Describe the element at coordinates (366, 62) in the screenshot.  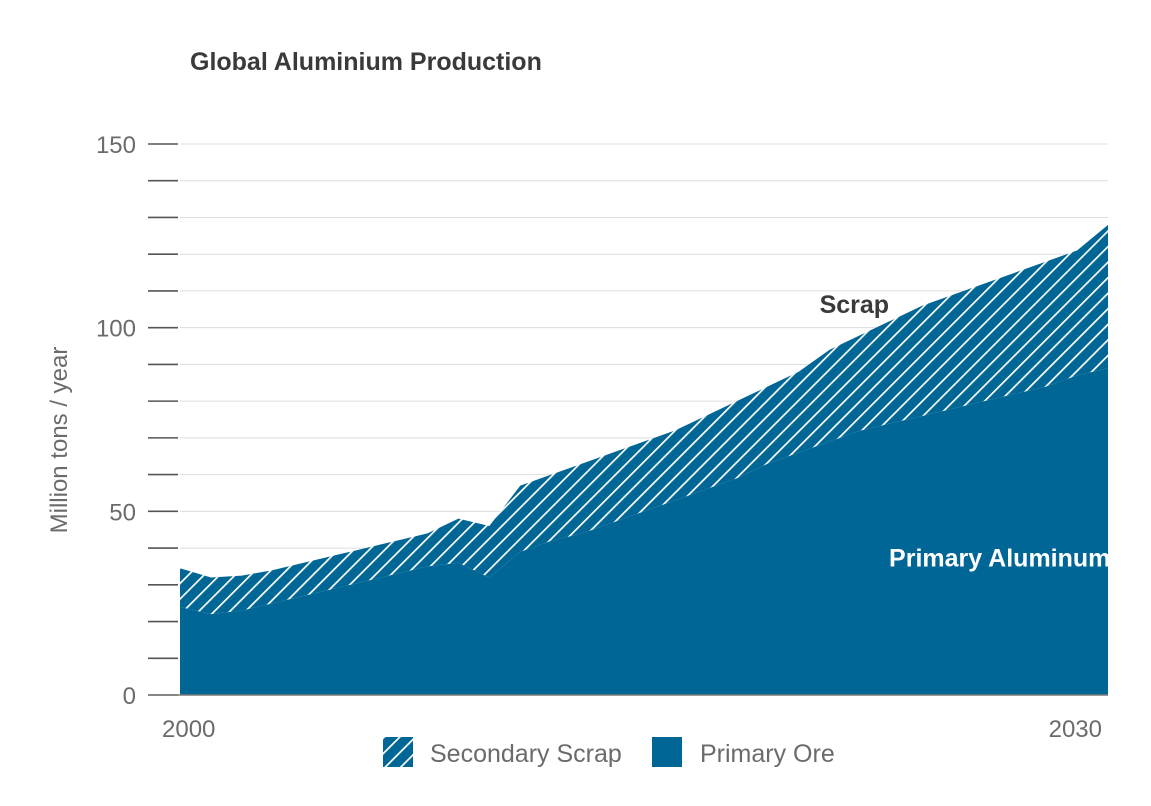
I see `chart-title: Global Aluminium Production` at that location.